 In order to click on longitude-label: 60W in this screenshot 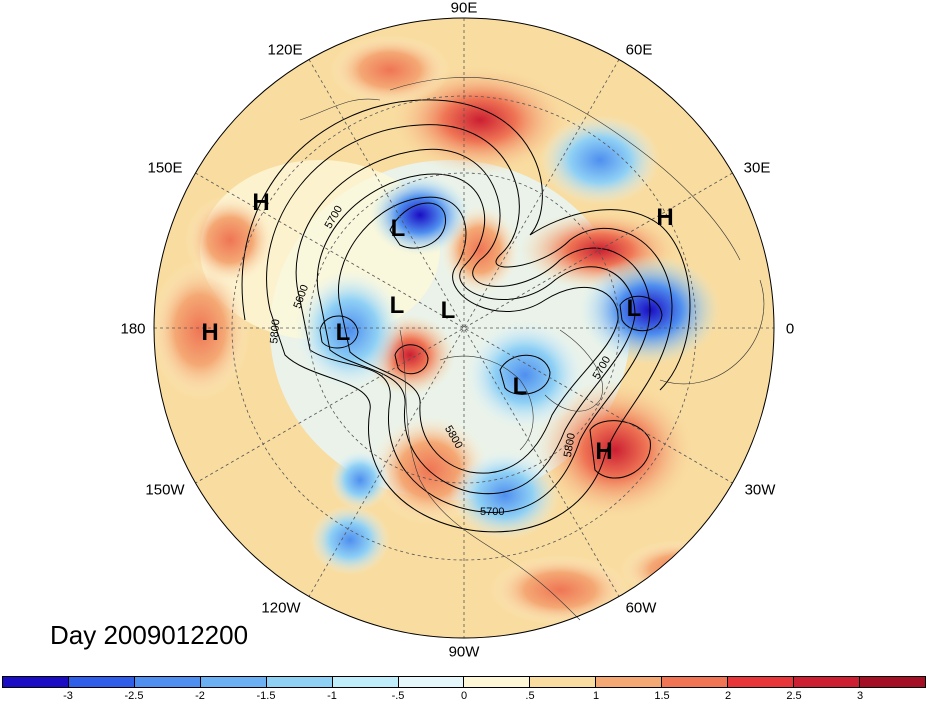, I will do `click(641, 608)`.